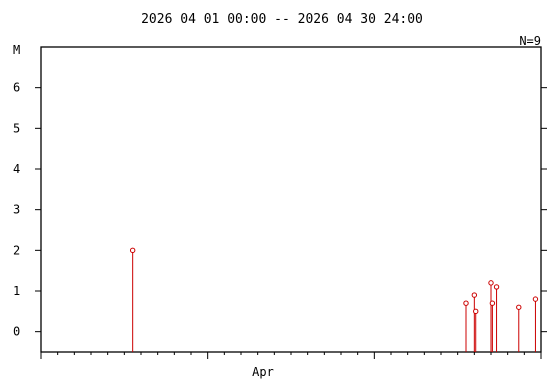  I want to click on y-tick-label: 4, so click(16, 169).